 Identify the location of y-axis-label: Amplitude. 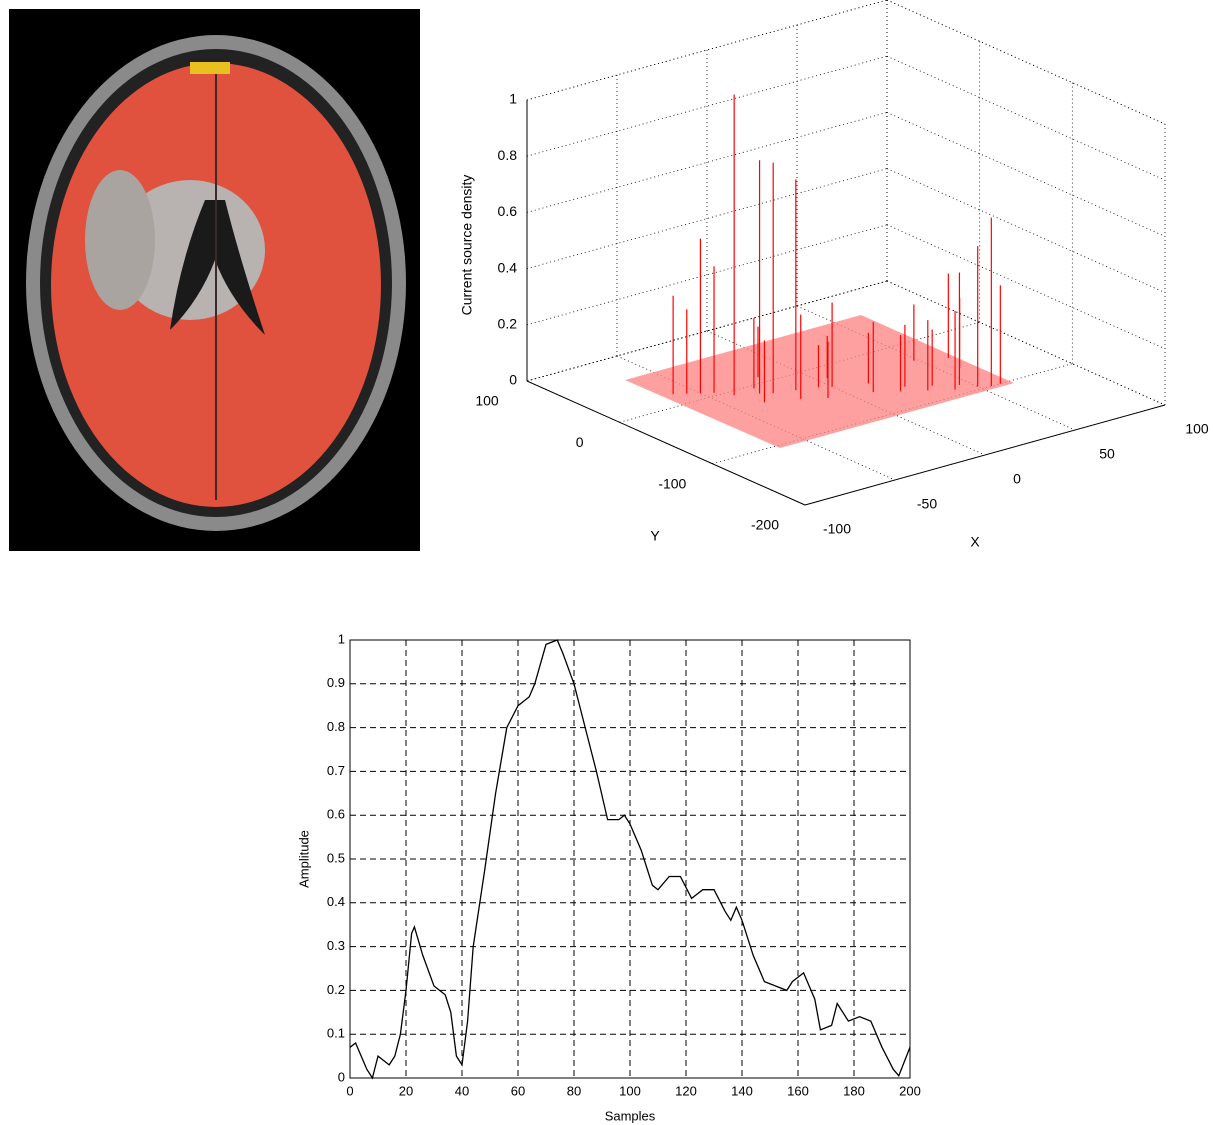
(303, 859).